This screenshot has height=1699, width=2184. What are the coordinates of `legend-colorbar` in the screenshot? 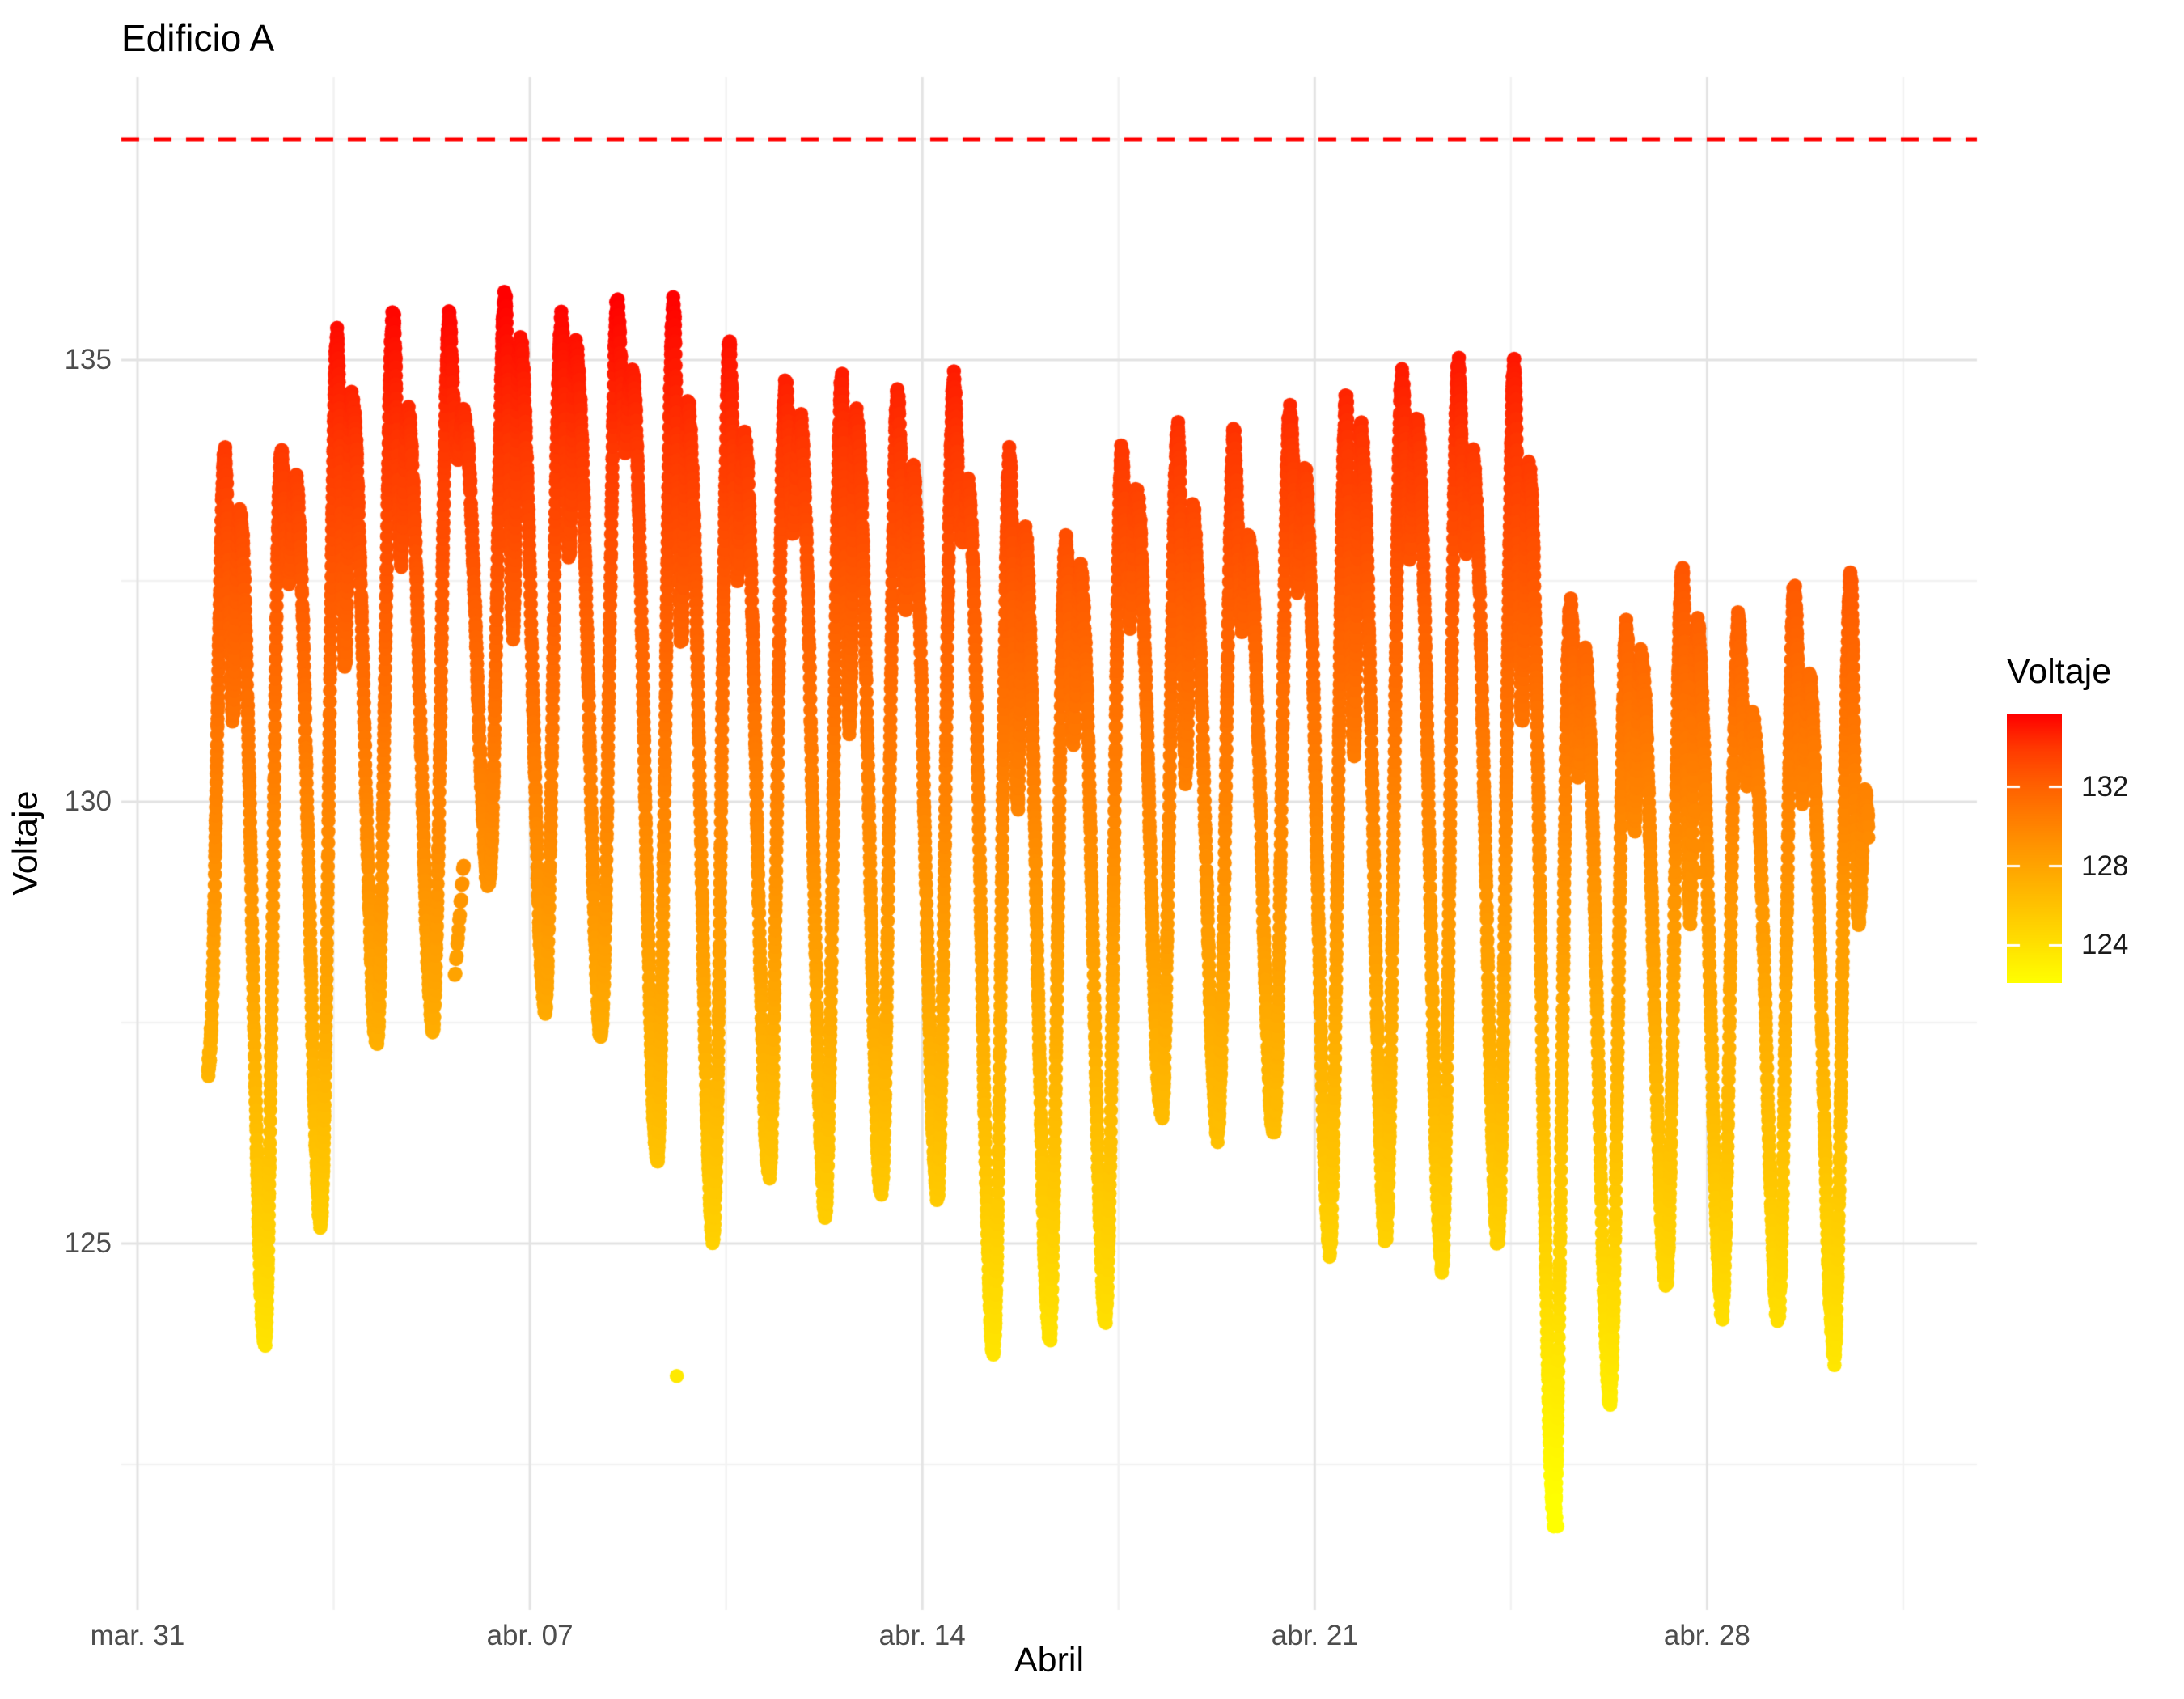 It's located at (2034, 848).